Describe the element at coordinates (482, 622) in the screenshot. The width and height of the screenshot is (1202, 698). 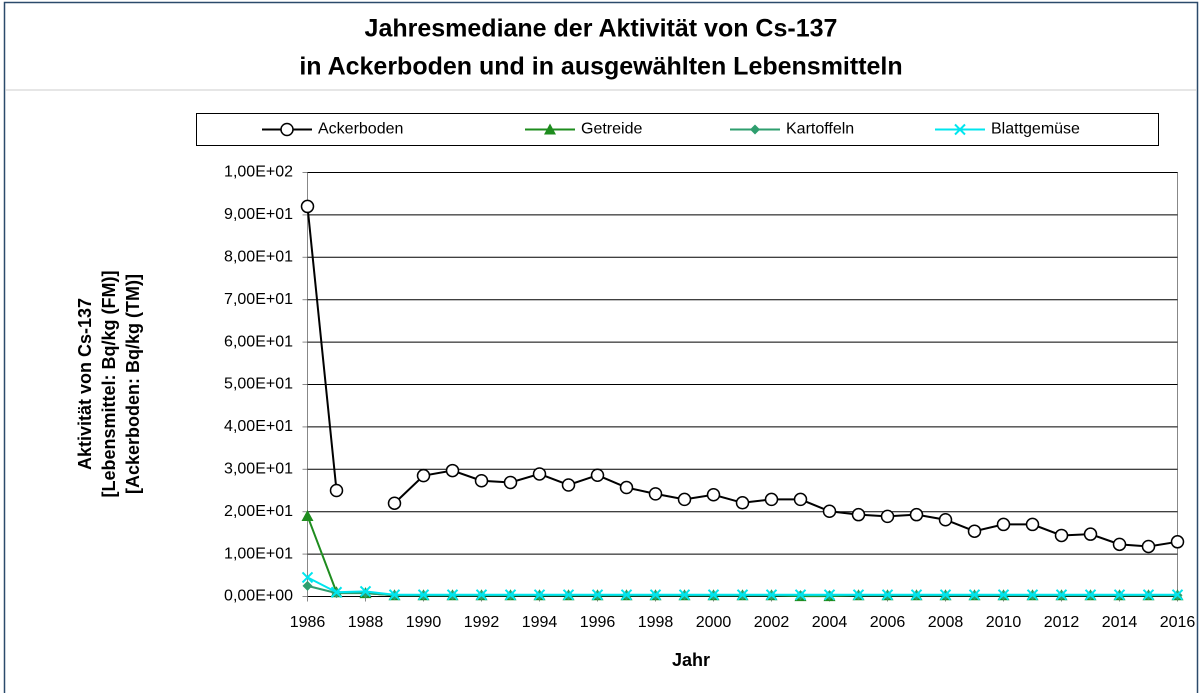
I see `x-tick-label: 1992` at that location.